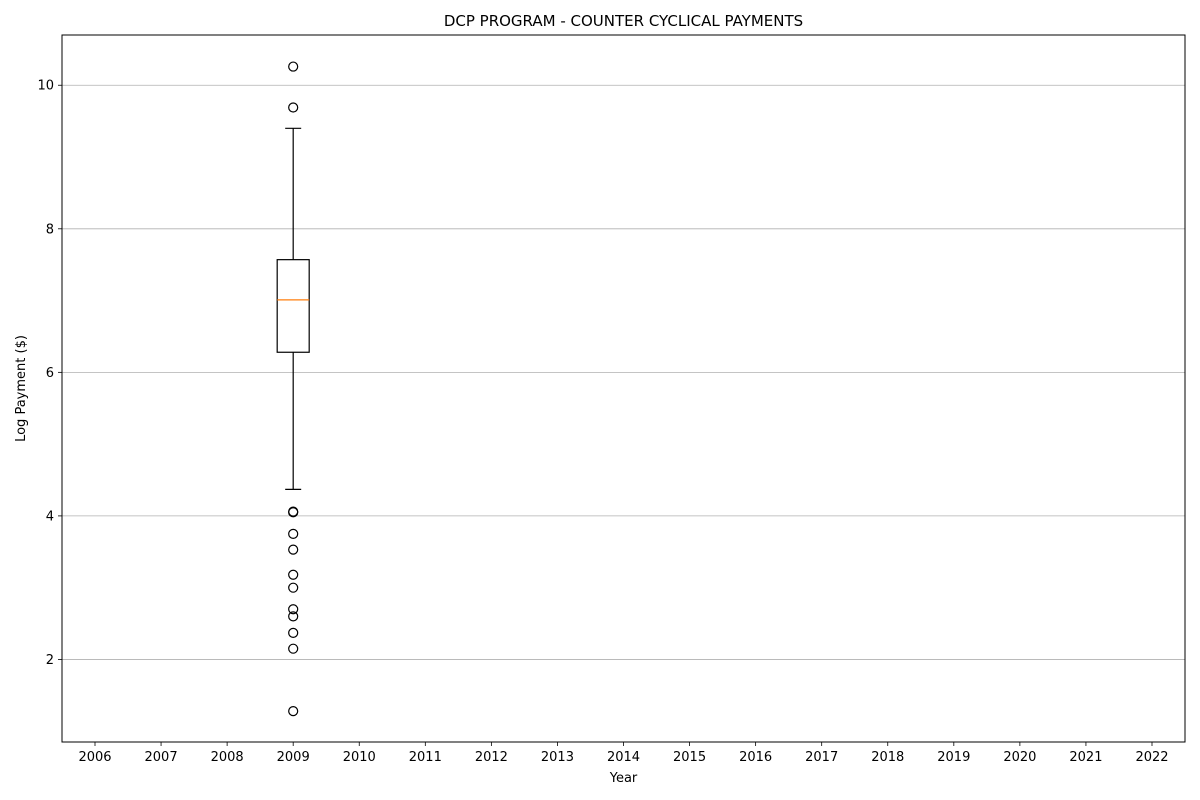  Describe the element at coordinates (50, 373) in the screenshot. I see `y-tick-label: 6` at that location.